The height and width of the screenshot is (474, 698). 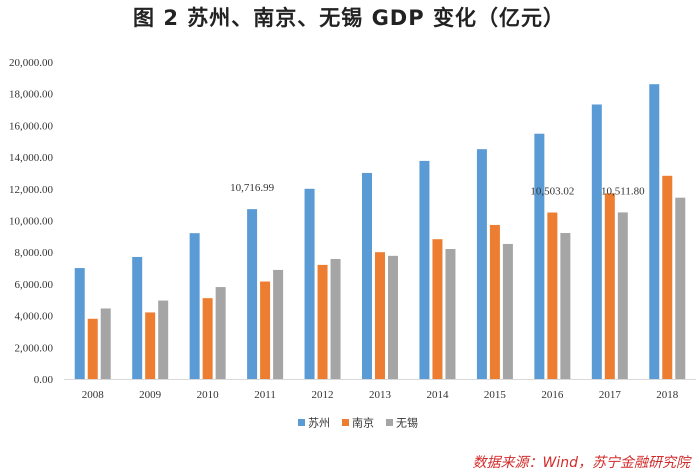 I want to click on bar-wuxi-2011, so click(x=278, y=324).